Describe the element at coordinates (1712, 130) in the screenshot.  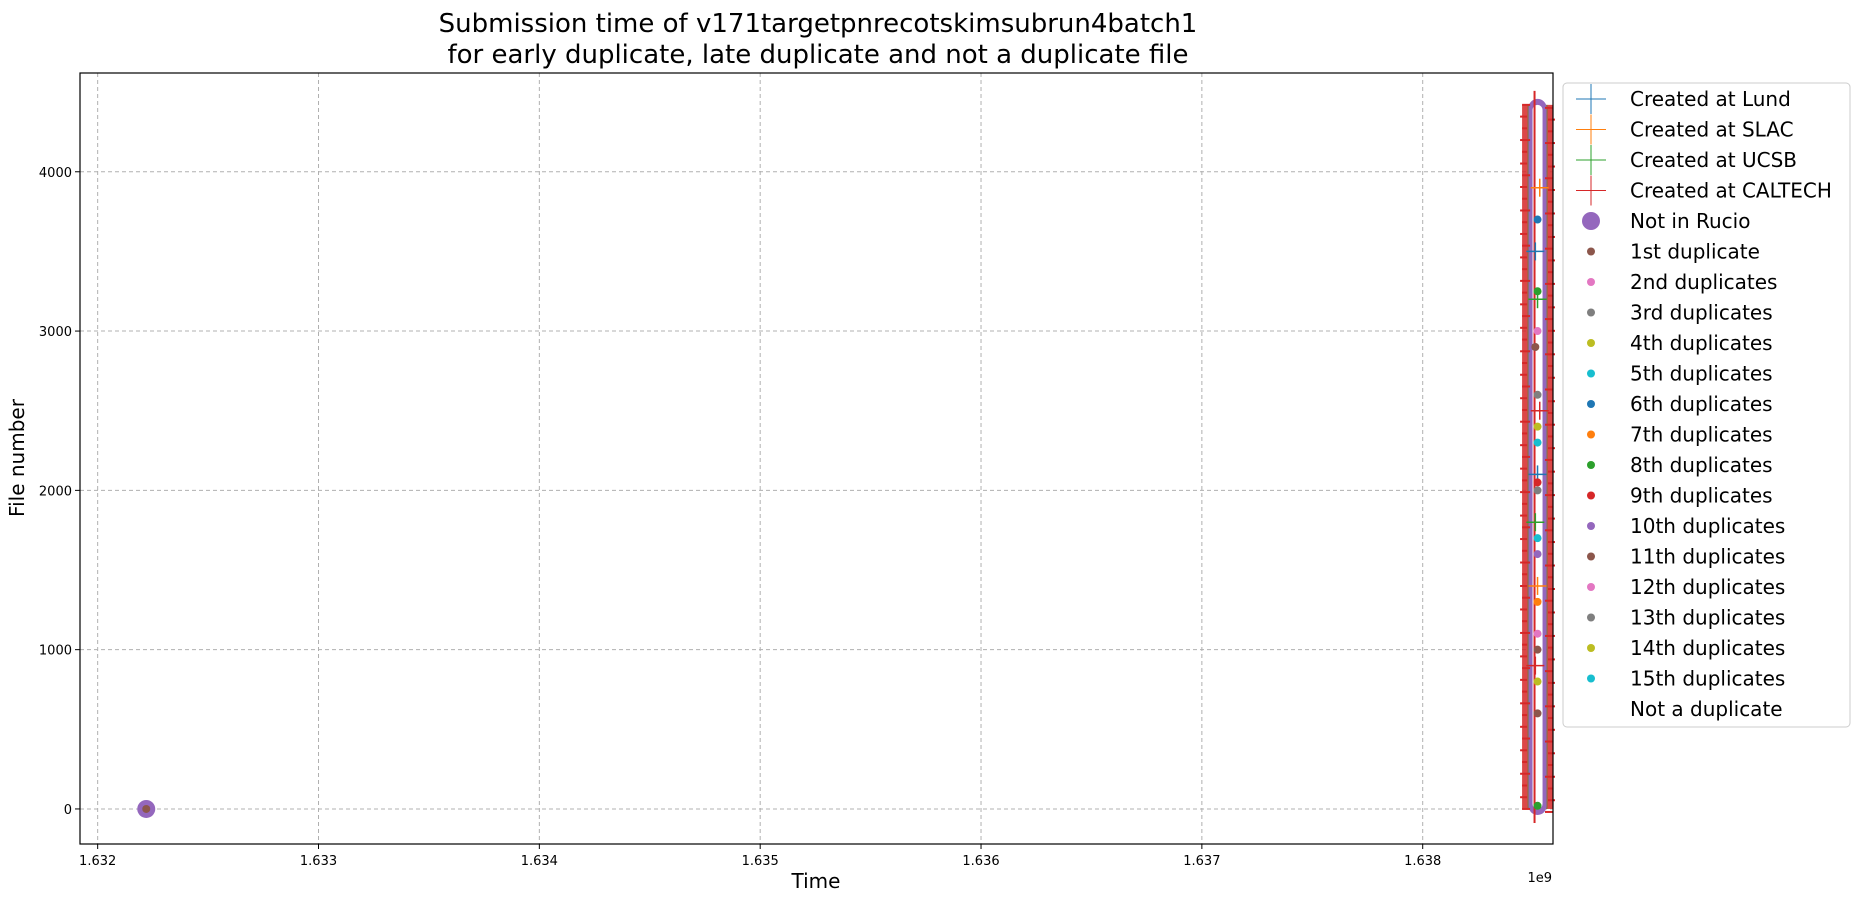
I see `legend-label: Created at SLAC` at that location.